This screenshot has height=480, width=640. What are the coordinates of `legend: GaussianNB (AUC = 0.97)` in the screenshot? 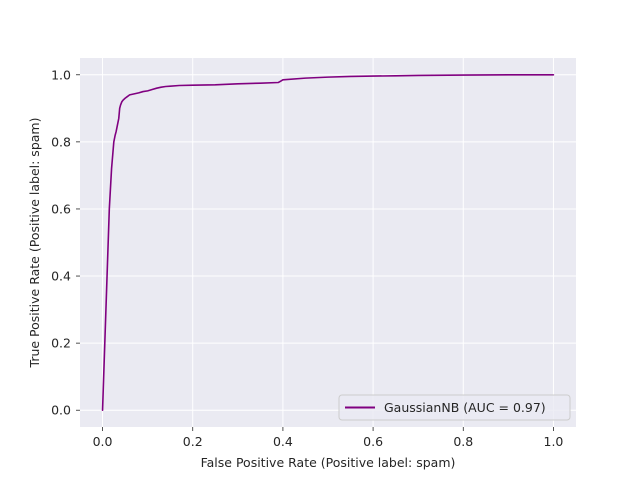 It's located at (454, 407).